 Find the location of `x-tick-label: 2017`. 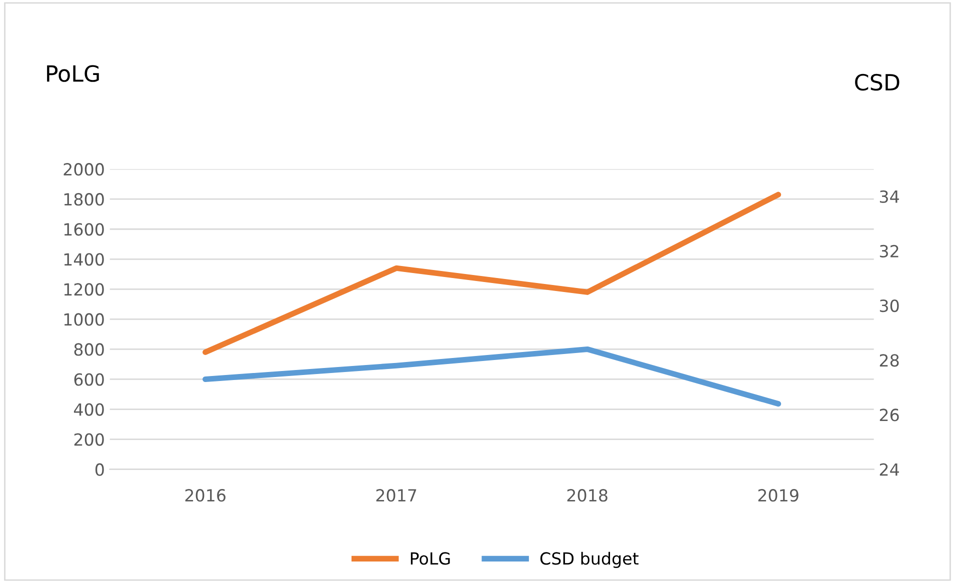

x-tick-label: 2017 is located at coordinates (396, 495).